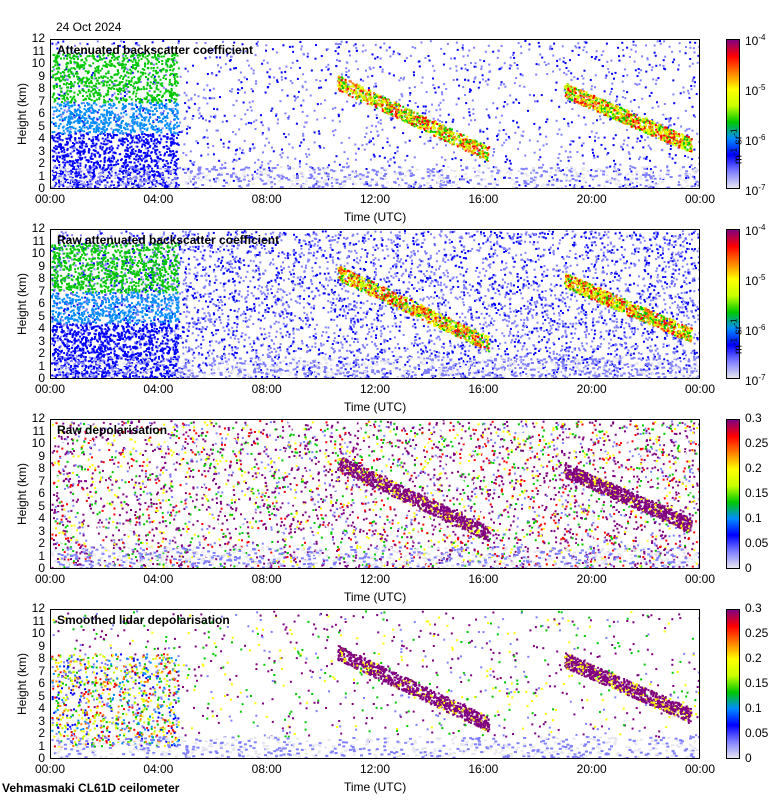  Describe the element at coordinates (25, 328) in the screenshot. I see `y-tick-label: 4` at that location.